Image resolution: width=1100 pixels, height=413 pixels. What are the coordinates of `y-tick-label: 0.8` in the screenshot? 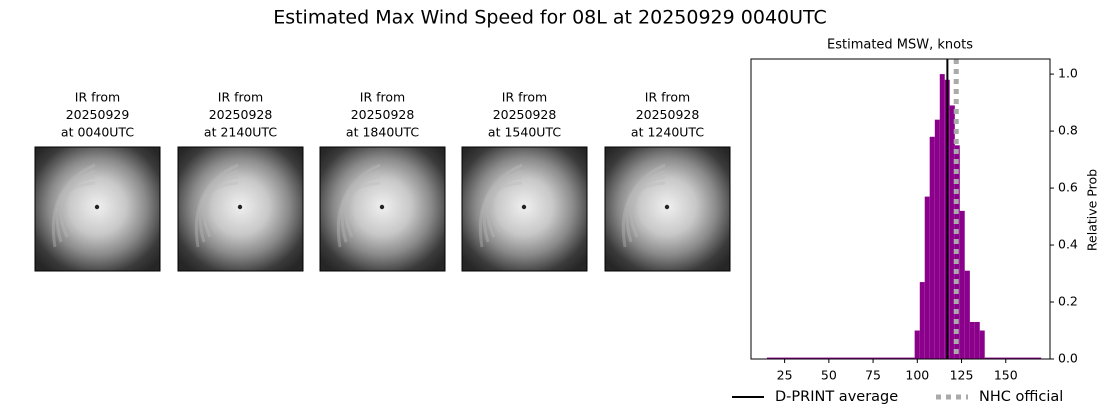 It's located at (1068, 130).